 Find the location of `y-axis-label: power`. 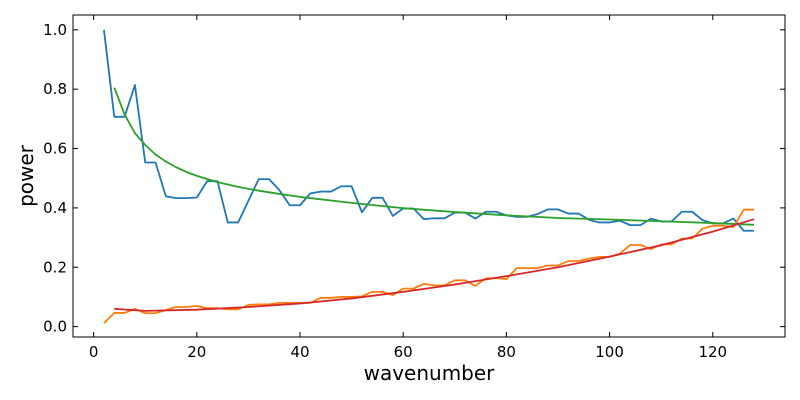

y-axis-label: power is located at coordinates (26, 175).